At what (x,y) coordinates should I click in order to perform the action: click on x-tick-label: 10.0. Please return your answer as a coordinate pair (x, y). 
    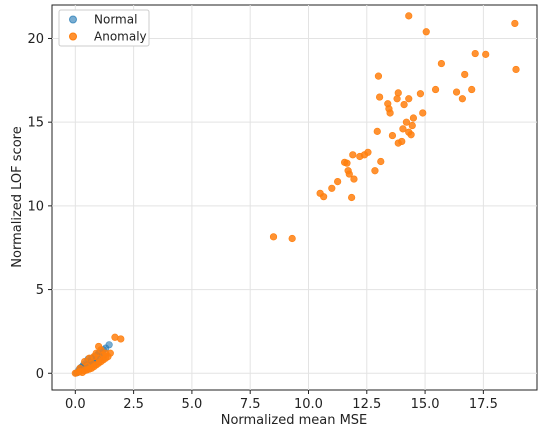
    Looking at the image, I should click on (308, 404).